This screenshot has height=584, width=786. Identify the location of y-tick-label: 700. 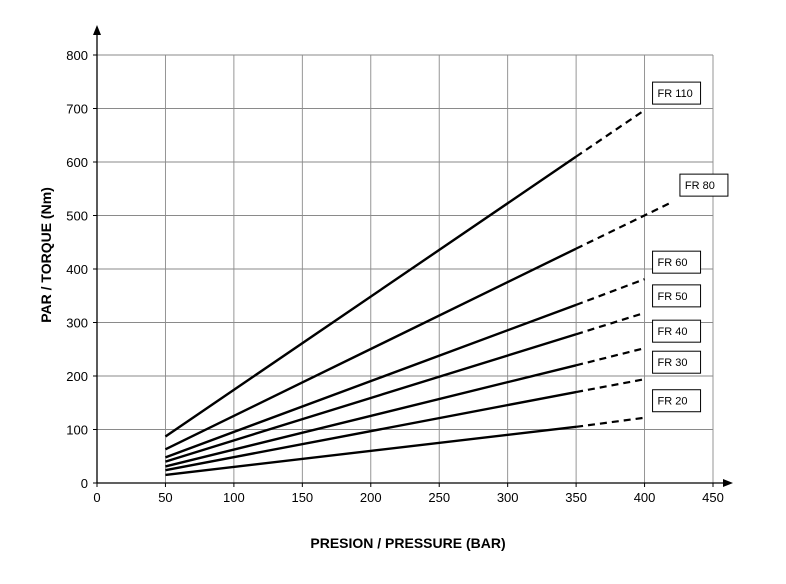
(77, 109).